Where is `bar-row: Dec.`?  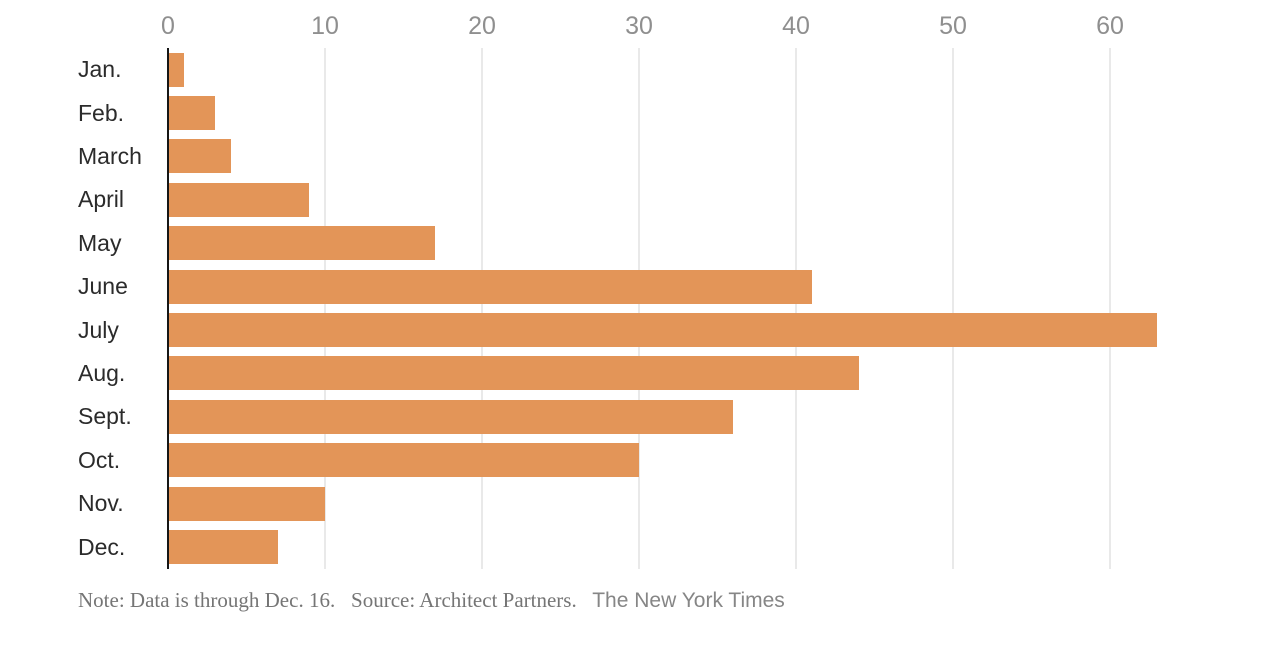
bar-row: Dec. is located at coordinates (670, 546).